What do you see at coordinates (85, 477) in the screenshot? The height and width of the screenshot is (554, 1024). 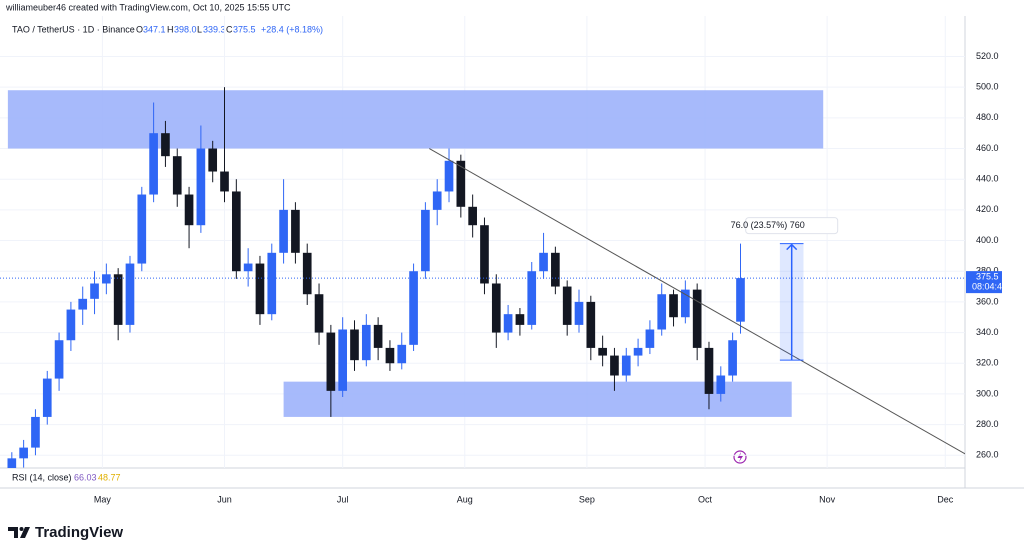 I see `rsi-value: 66.03` at bounding box center [85, 477].